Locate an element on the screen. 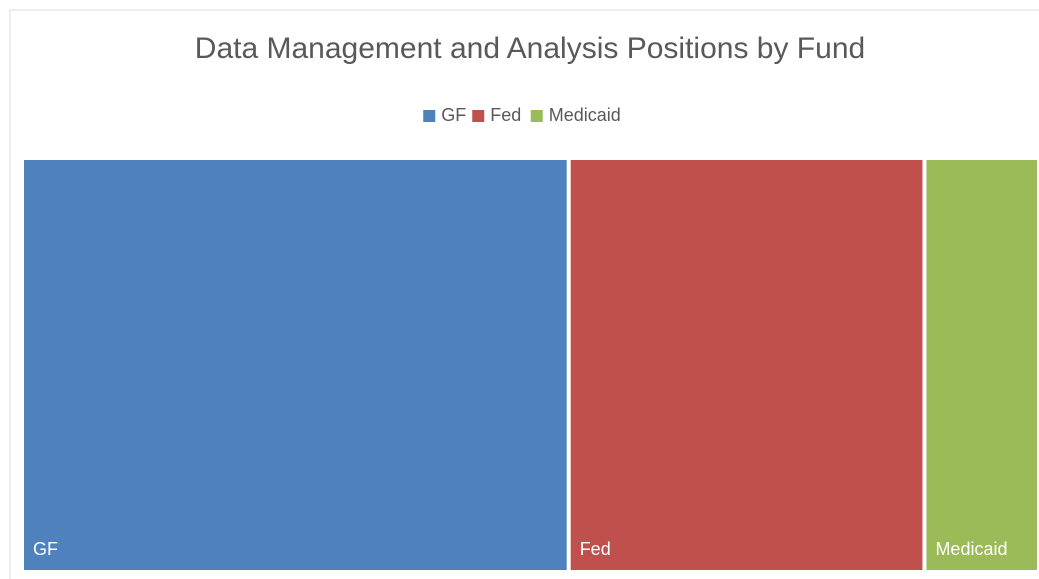 Image resolution: width=1039 pixels, height=579 pixels. tile-label: Fed is located at coordinates (595, 549).